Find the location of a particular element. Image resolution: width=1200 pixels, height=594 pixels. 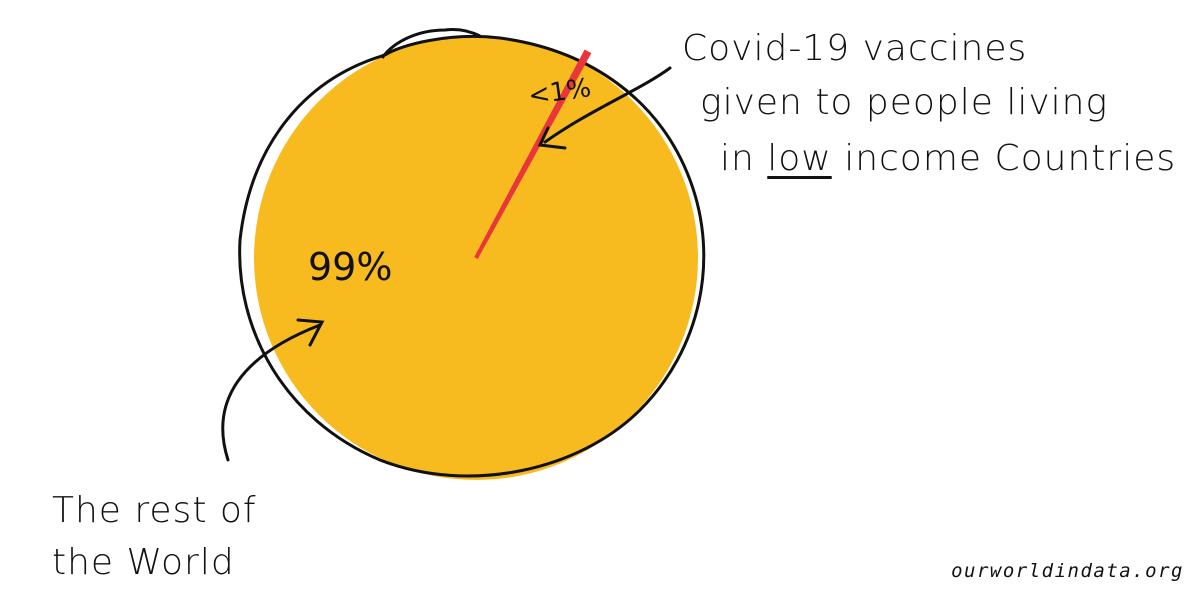

pie-slice-low-income-wedge is located at coordinates (533, 154).